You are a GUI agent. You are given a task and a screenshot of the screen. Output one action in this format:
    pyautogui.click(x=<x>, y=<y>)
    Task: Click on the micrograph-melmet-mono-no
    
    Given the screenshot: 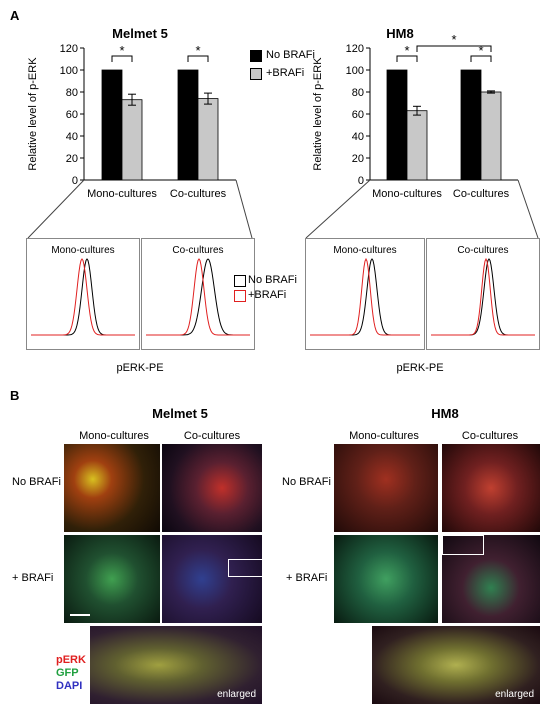 What is the action you would take?
    pyautogui.click(x=112, y=488)
    